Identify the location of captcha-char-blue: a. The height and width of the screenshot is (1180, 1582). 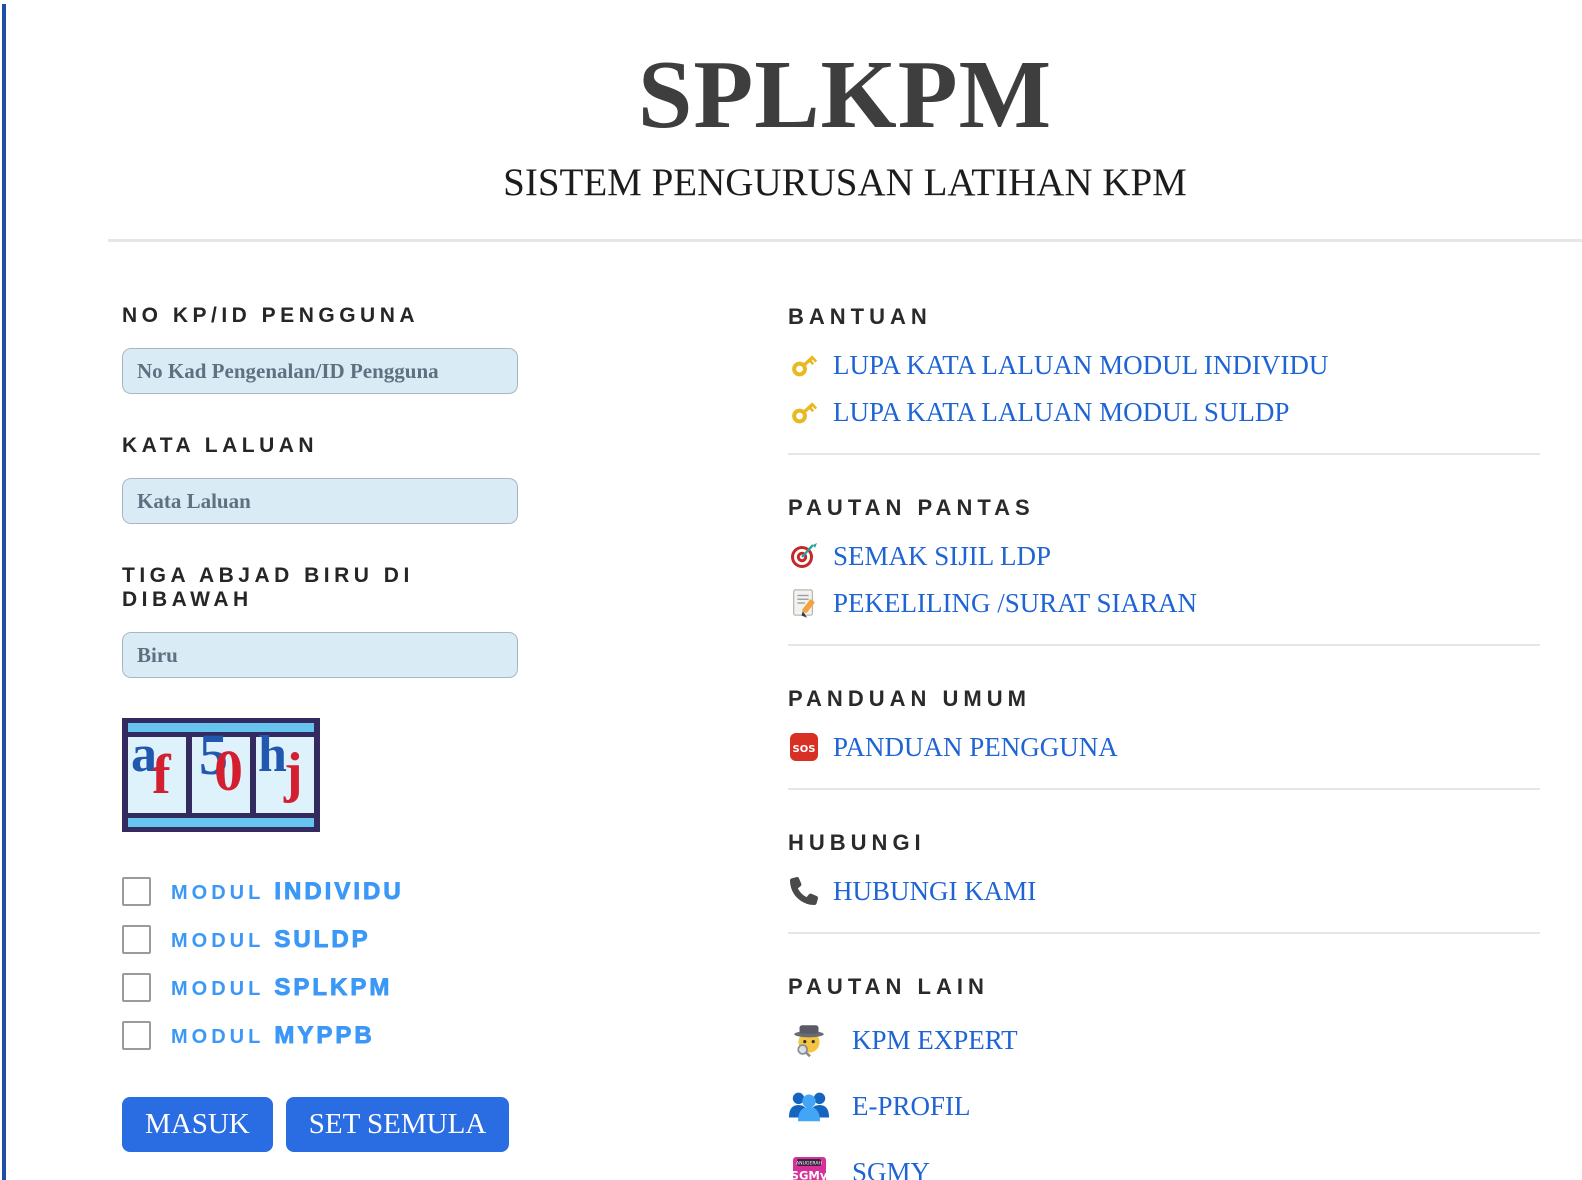
(144, 754).